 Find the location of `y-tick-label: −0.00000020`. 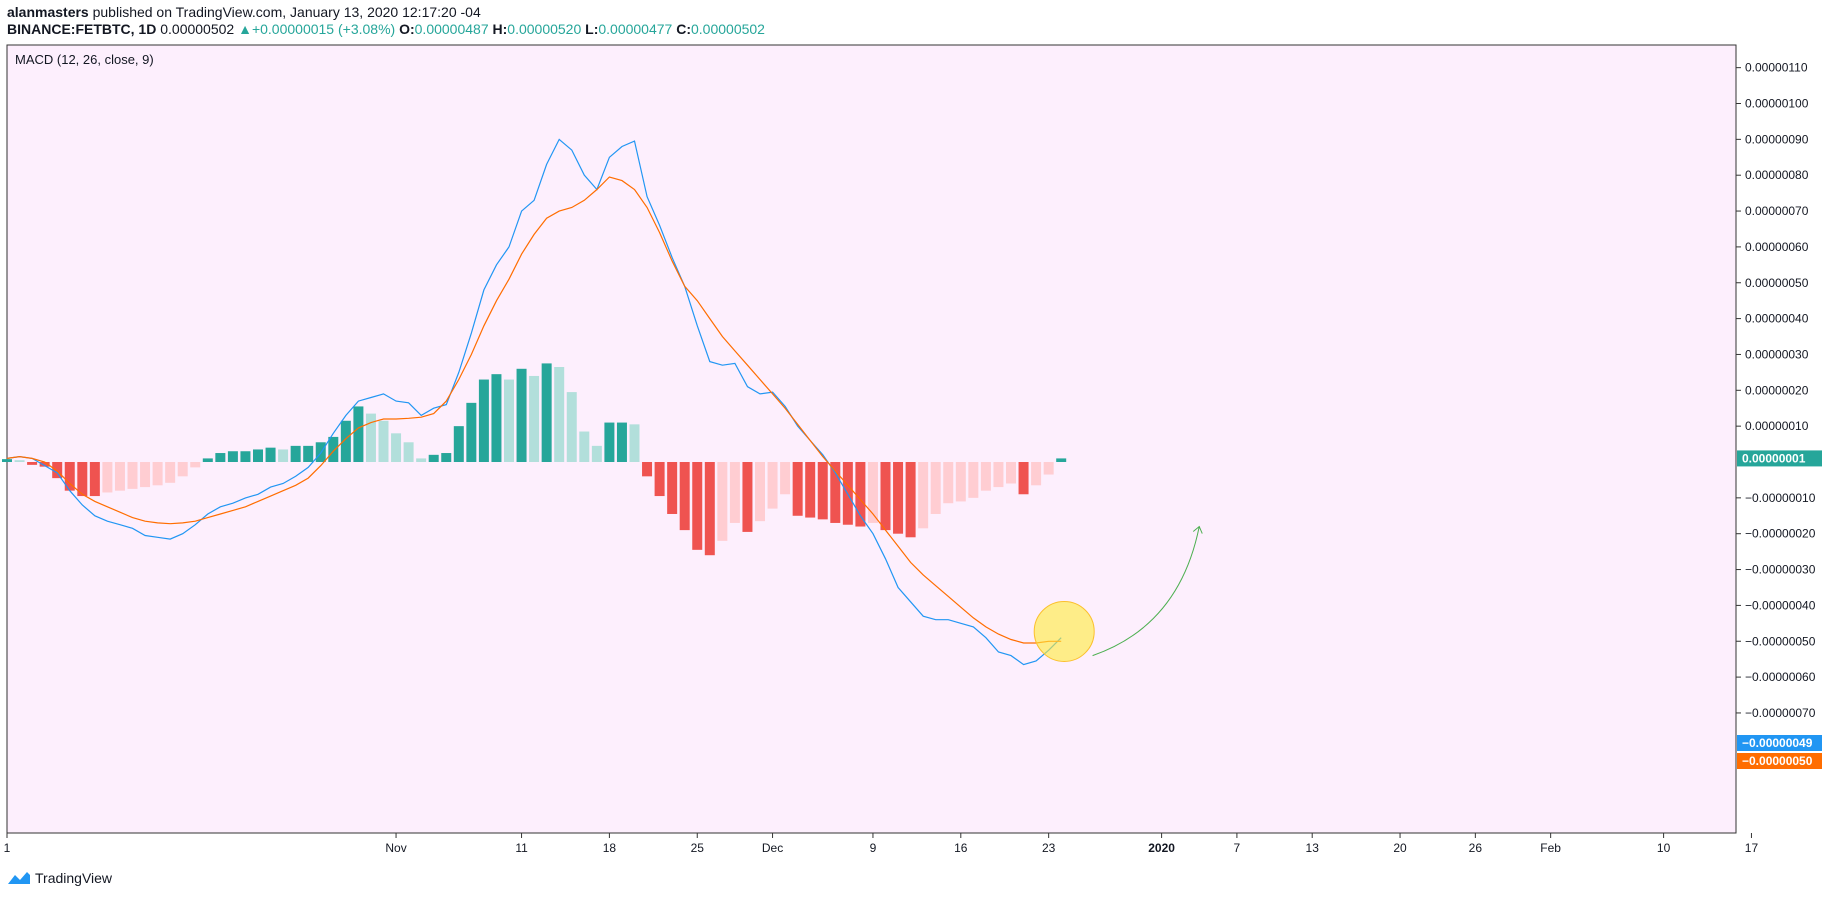

y-tick-label: −0.00000020 is located at coordinates (1780, 534).